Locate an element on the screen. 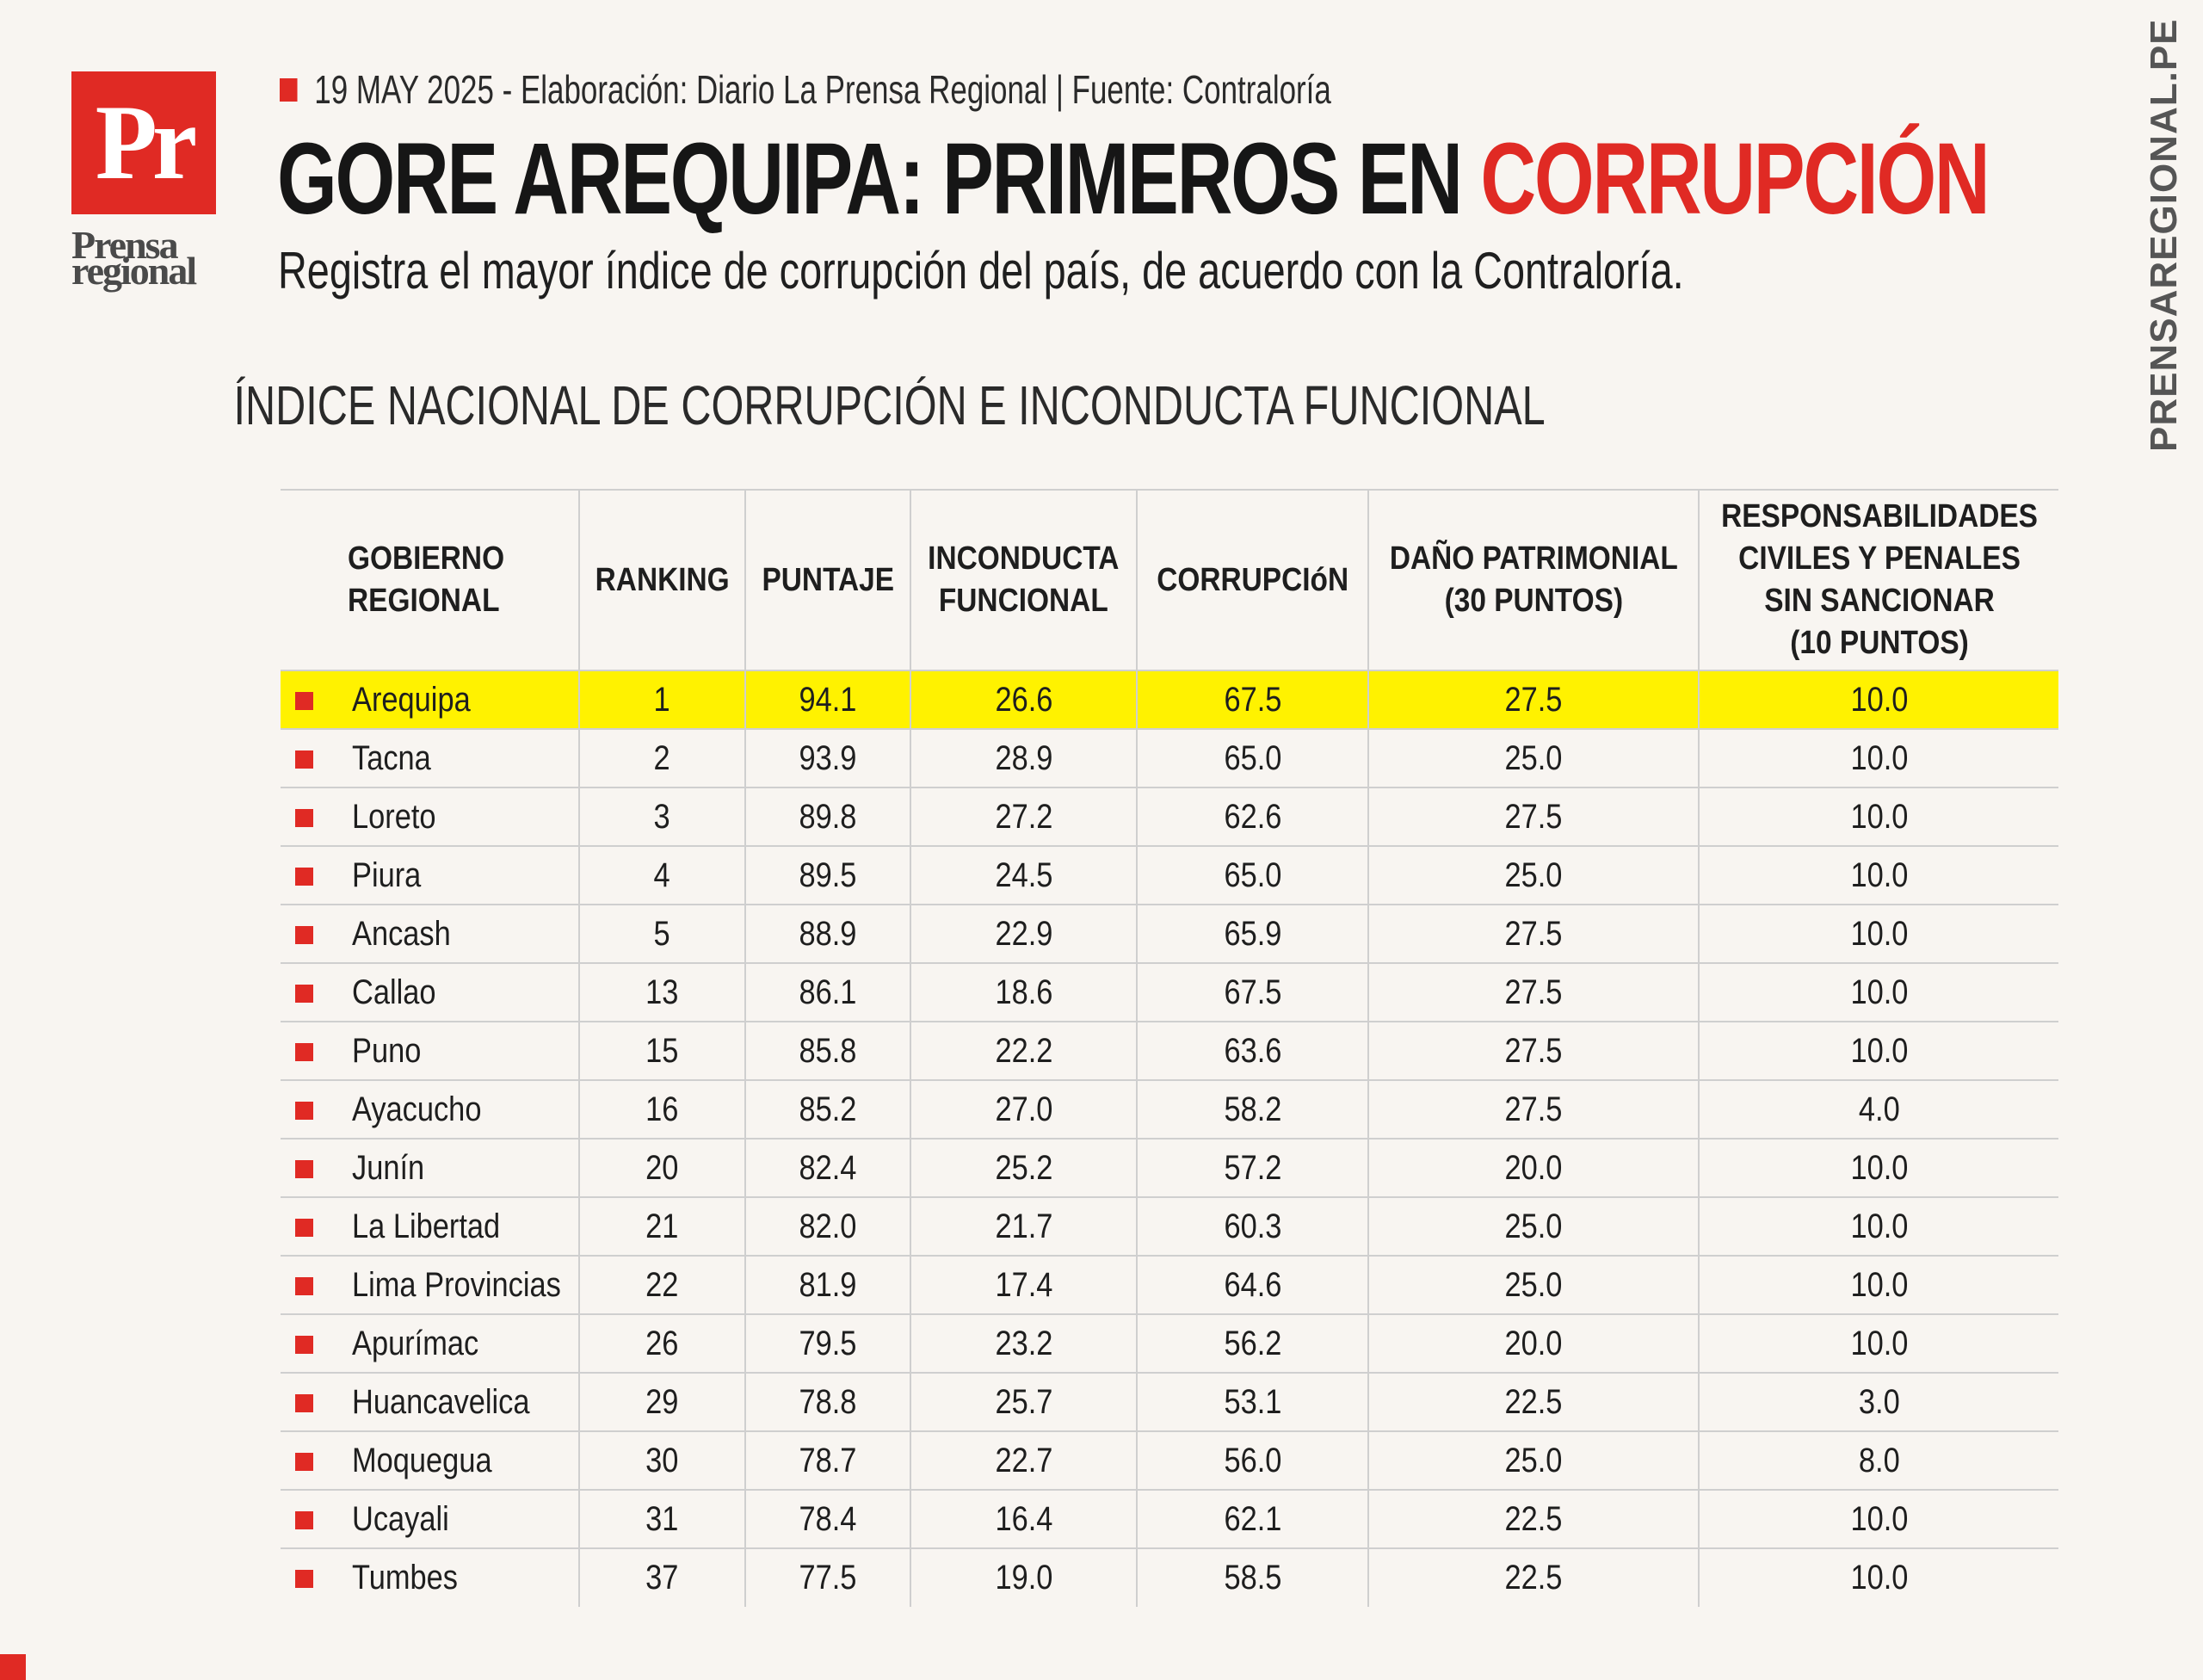 The image size is (2203, 1680). col-ranking-cell: 30 is located at coordinates (662, 1460).